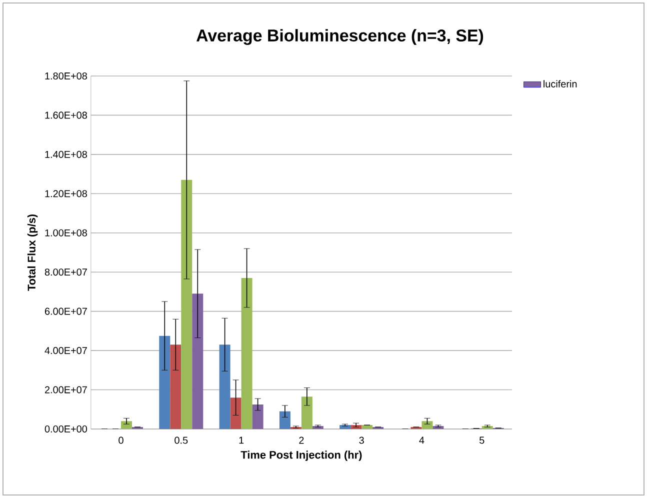 This screenshot has width=647, height=498. Describe the element at coordinates (66, 232) in the screenshot. I see `y-tick-label: 1.00E+08` at that location.